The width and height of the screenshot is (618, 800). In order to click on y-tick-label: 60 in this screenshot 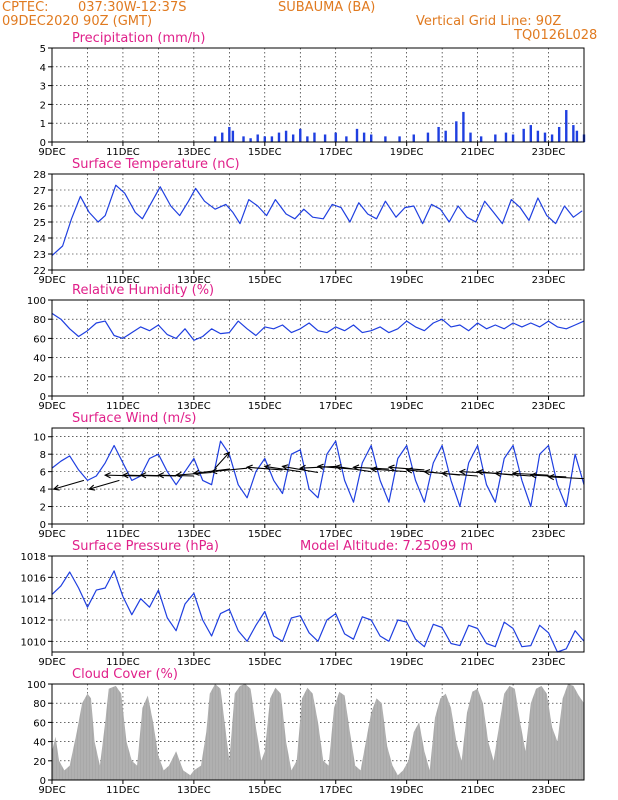, I will do `click(39, 723)`.